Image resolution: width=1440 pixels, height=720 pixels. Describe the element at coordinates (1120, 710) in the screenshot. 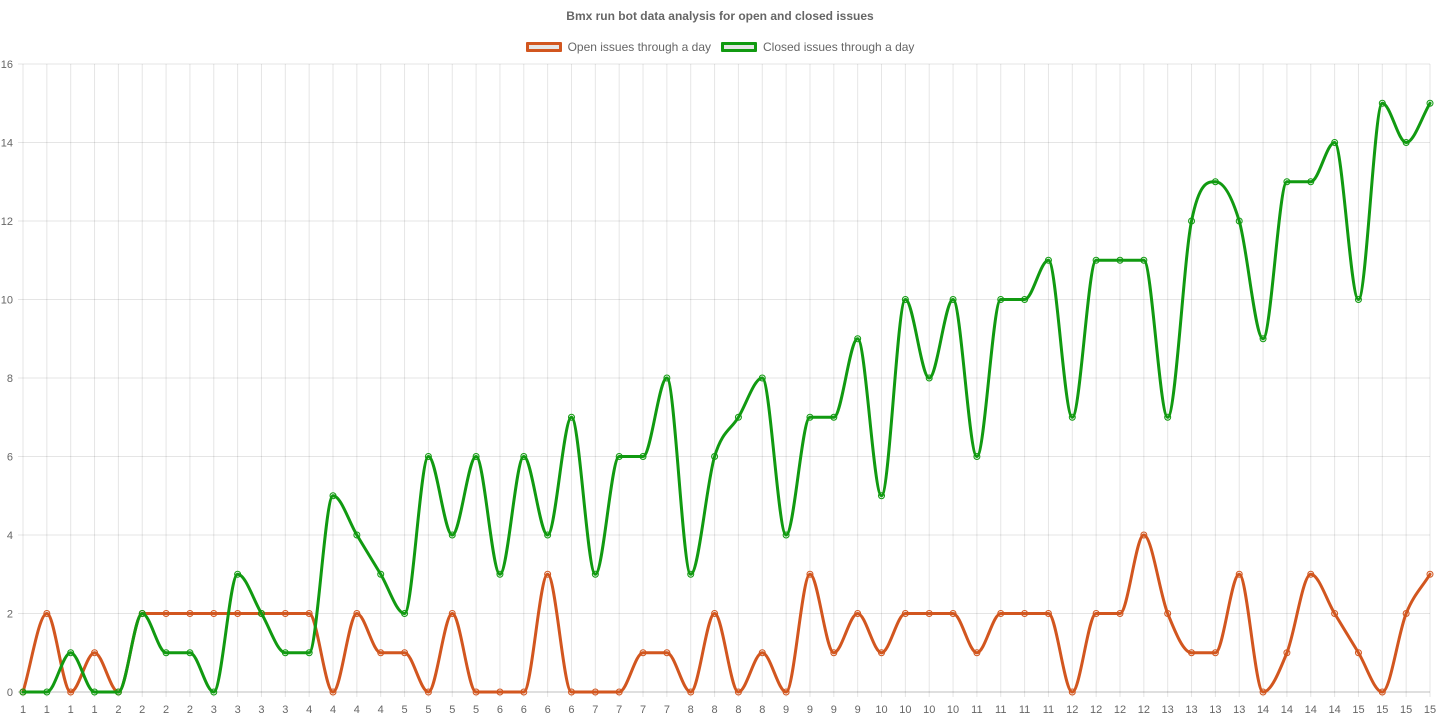

I see `x-tick-label: 12` at that location.